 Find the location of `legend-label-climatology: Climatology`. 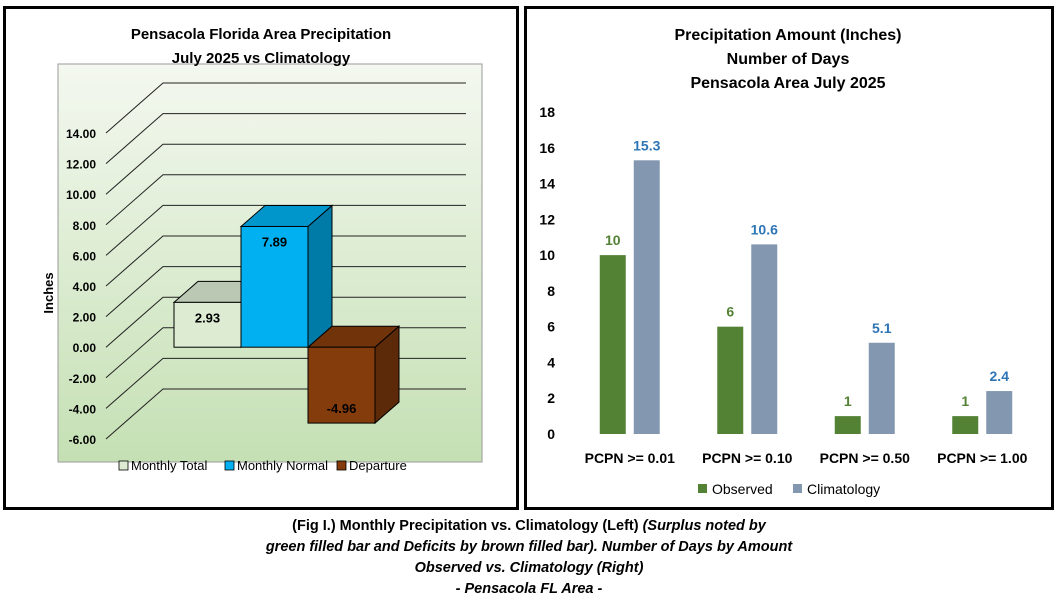

legend-label-climatology: Climatology is located at coordinates (843, 489).